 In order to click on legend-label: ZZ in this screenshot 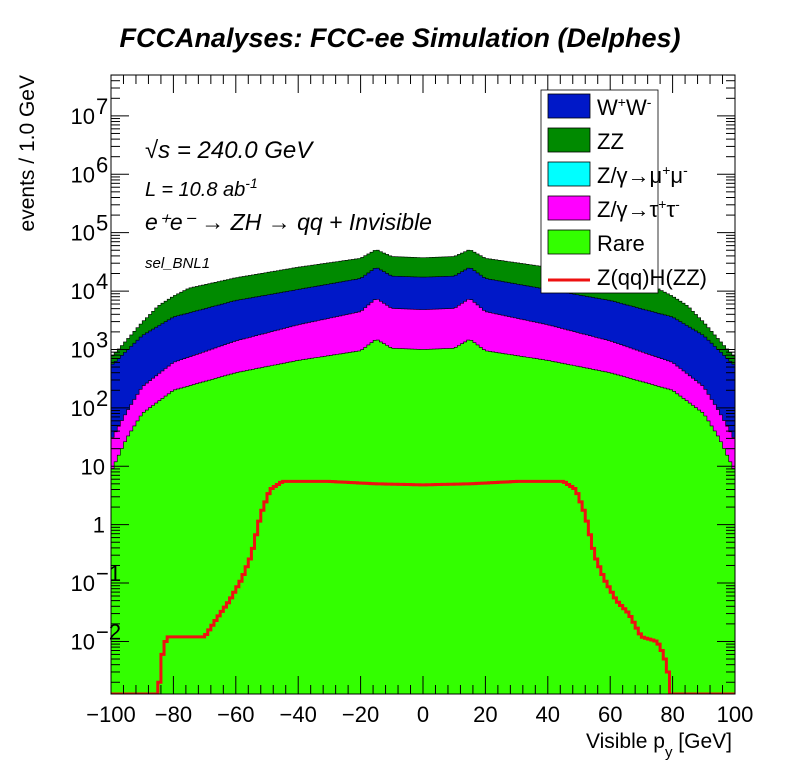, I will do `click(610, 141)`.